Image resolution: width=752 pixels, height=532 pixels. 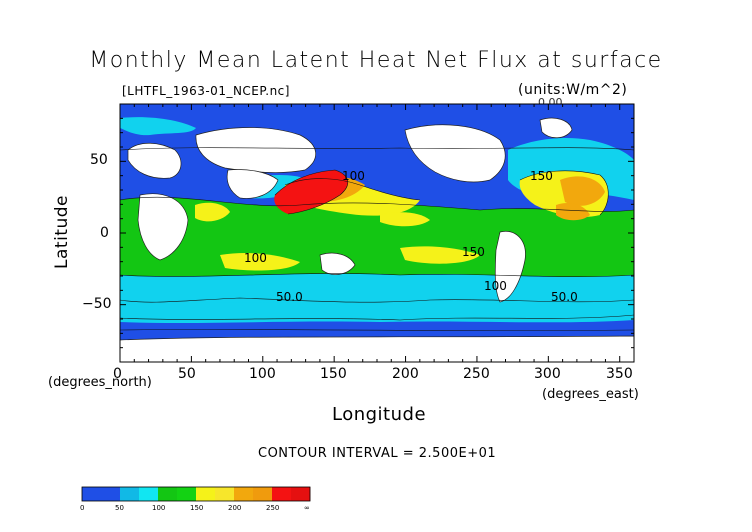 I want to click on x-coordinate-unit: (degrees_east), so click(x=590, y=394).